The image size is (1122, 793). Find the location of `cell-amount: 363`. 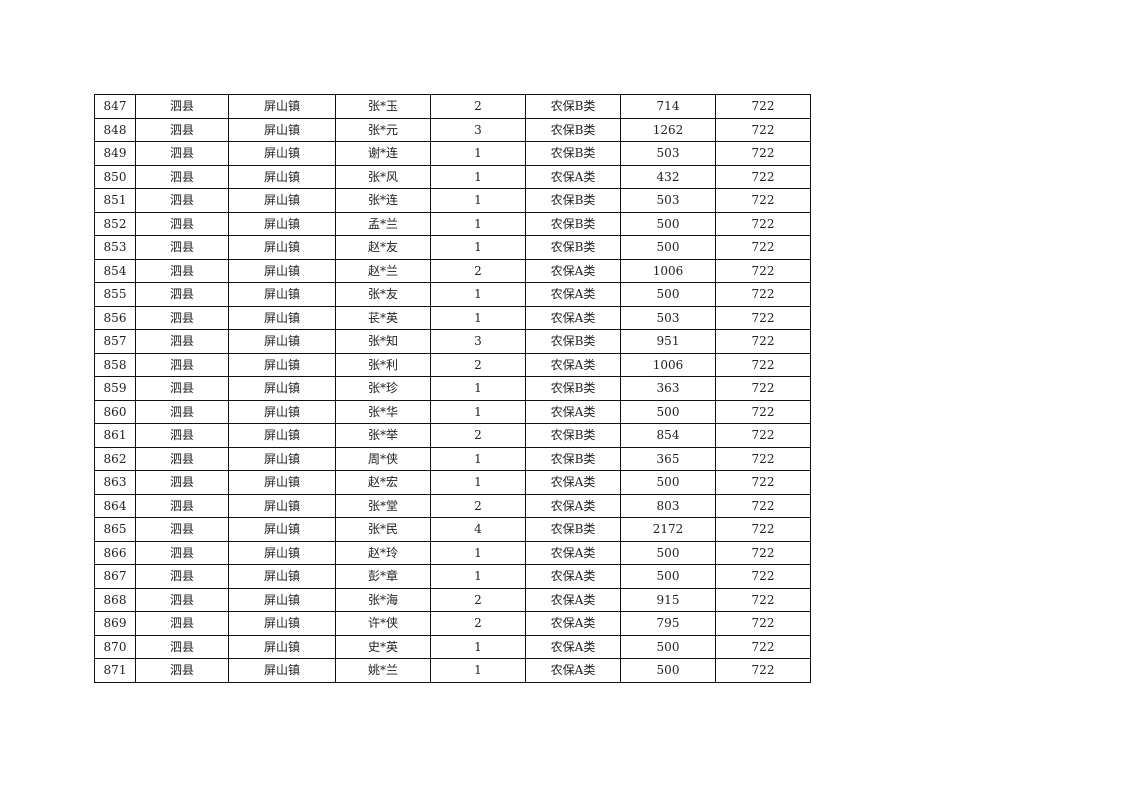

cell-amount: 363 is located at coordinates (668, 388).